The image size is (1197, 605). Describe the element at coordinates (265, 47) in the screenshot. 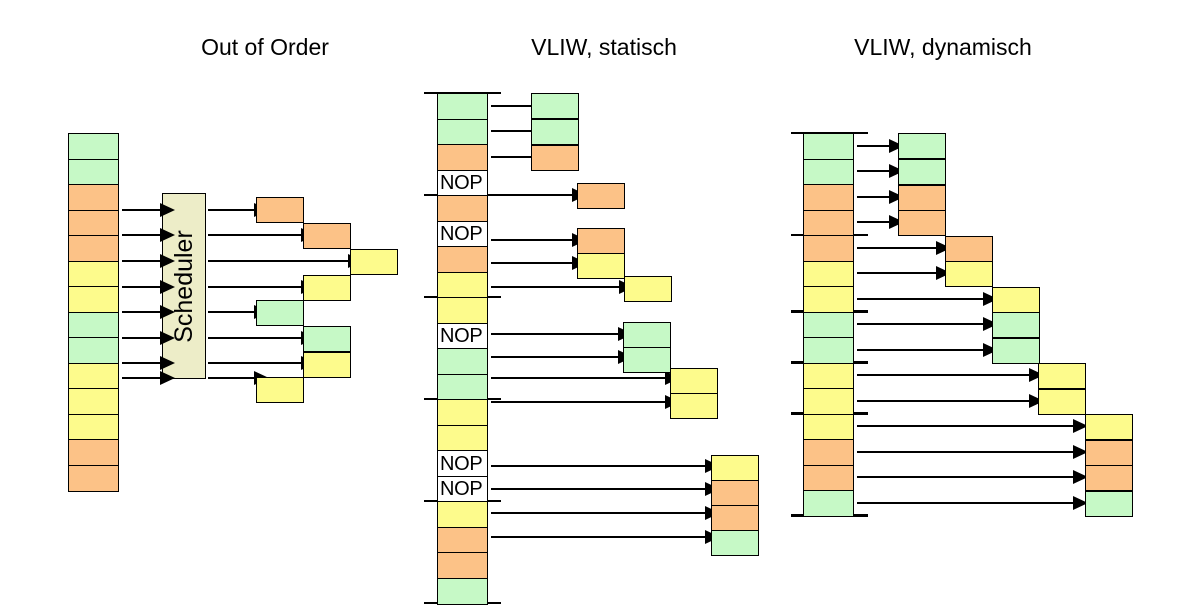

I see `panel-title-out-of-order: Out of Order` at that location.